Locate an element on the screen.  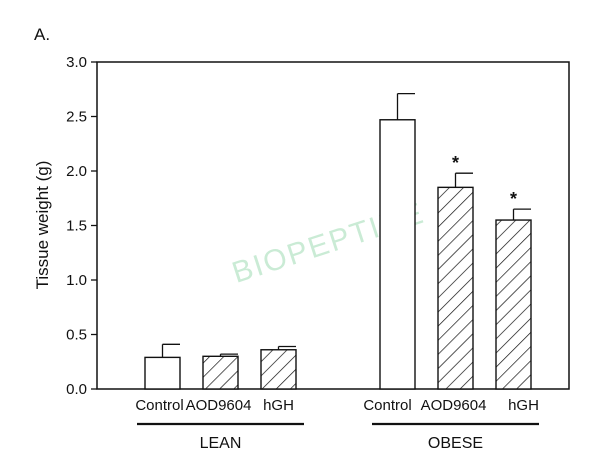
bar-obese-control is located at coordinates (397, 254).